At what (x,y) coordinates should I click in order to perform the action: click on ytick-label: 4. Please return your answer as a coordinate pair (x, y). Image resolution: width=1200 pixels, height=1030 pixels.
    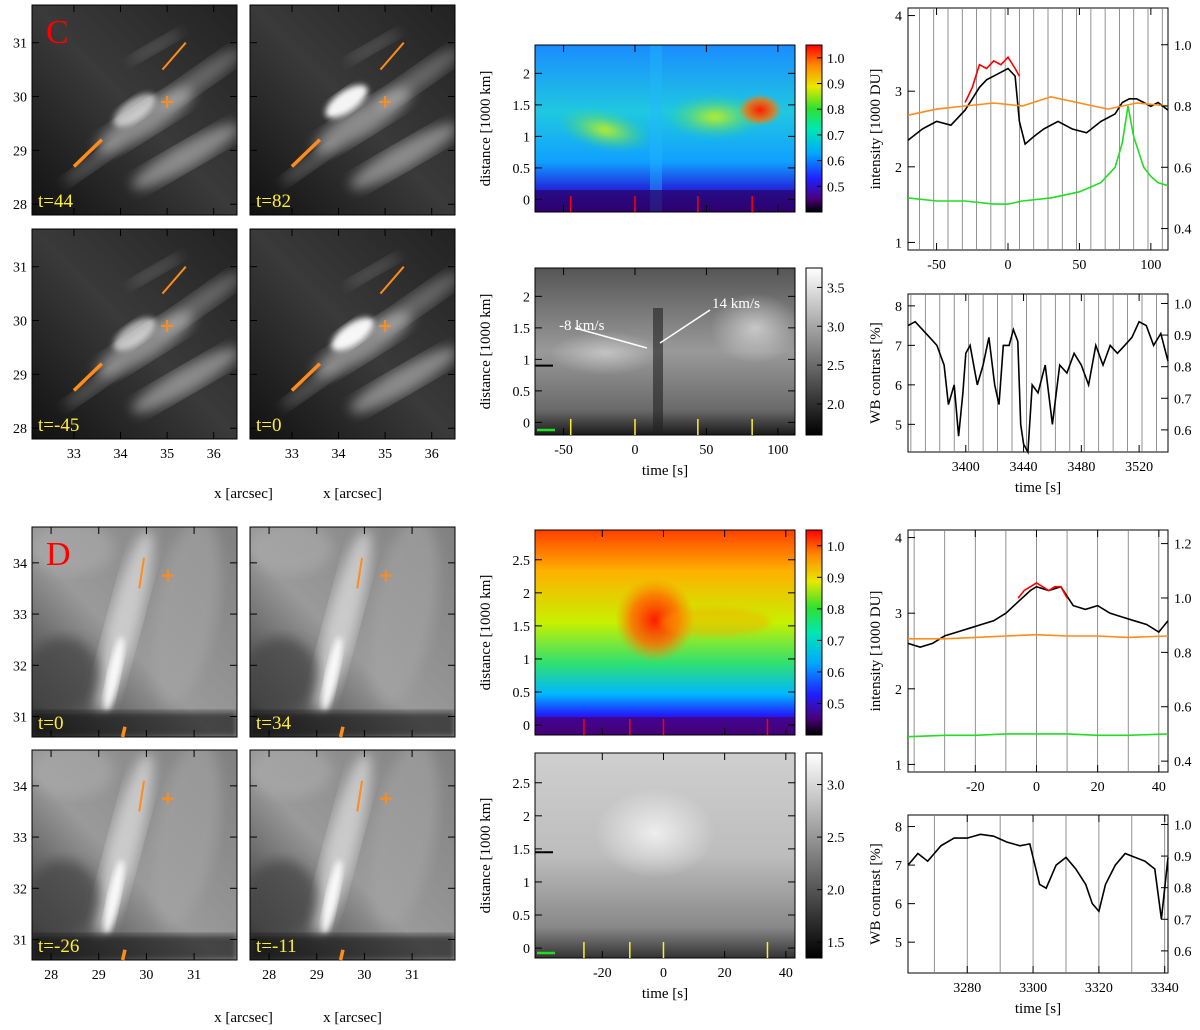
    Looking at the image, I should click on (898, 17).